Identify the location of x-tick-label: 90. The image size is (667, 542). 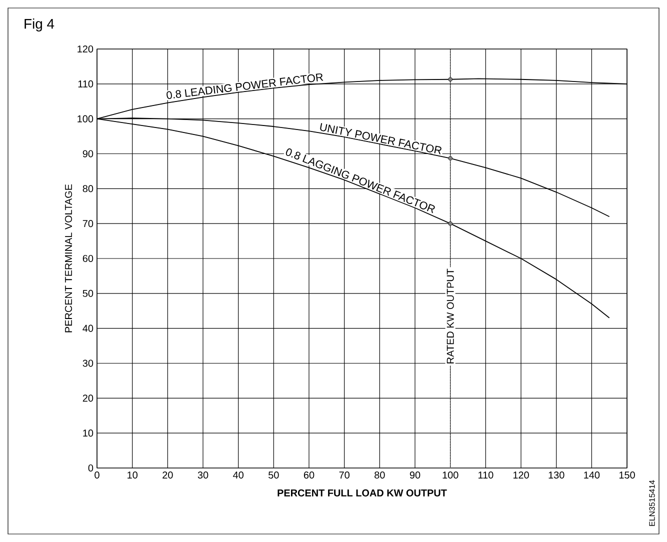
(415, 475).